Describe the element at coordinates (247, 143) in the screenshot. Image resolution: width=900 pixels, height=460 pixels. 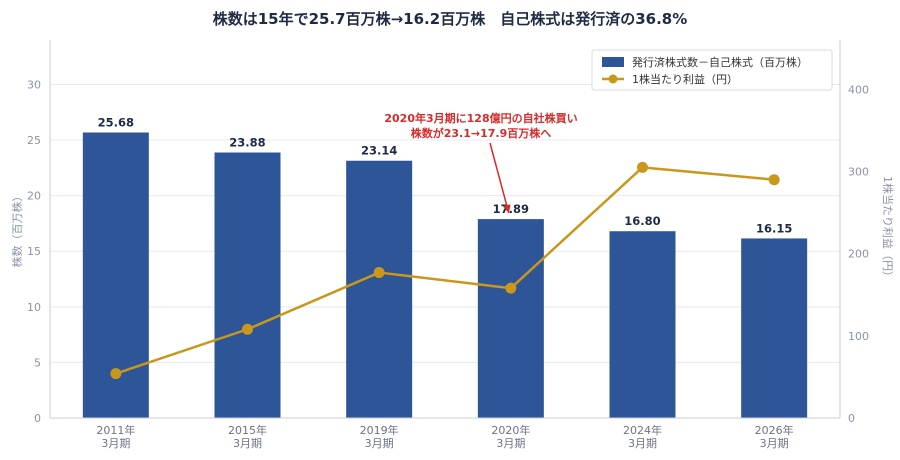
I see `bar-value-label: 23.88` at that location.